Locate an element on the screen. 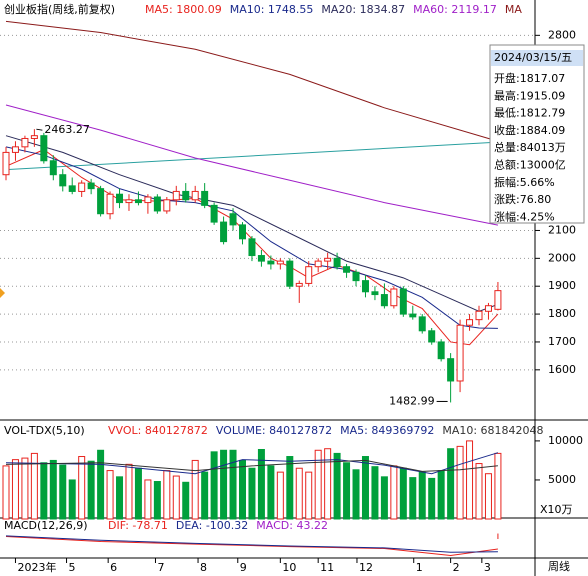 Image resolution: width=588 pixels, height=576 pixels. x-tick-label: 2 is located at coordinates (456, 567).